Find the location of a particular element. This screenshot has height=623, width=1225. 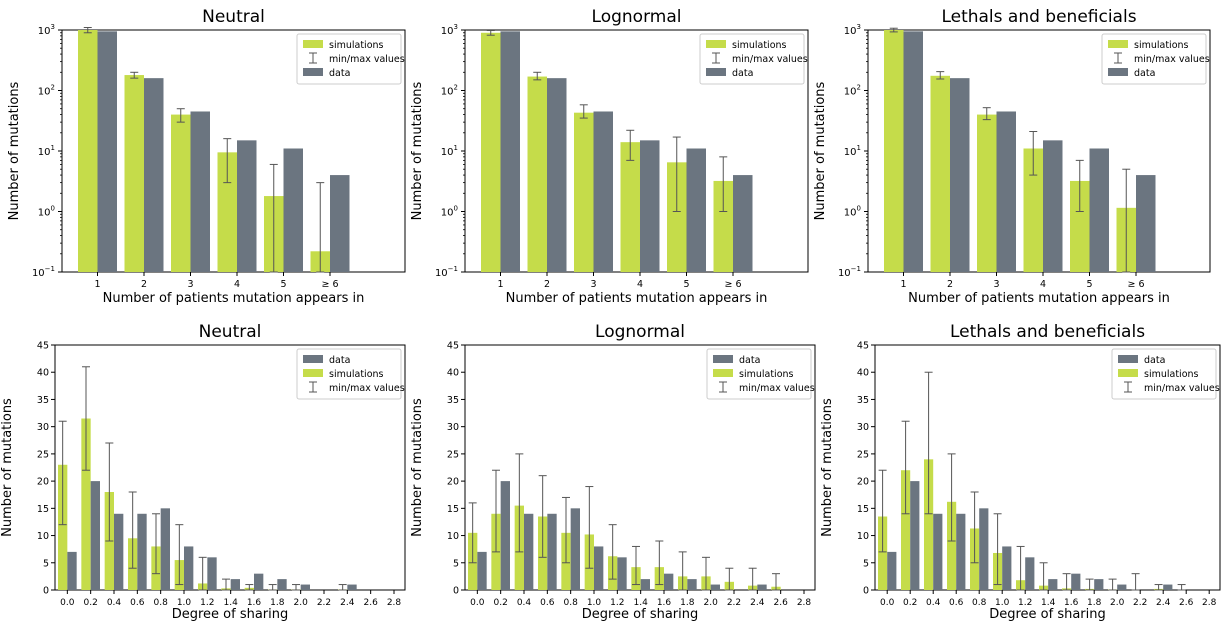

x-tick-label: 2.4 is located at coordinates (347, 603).